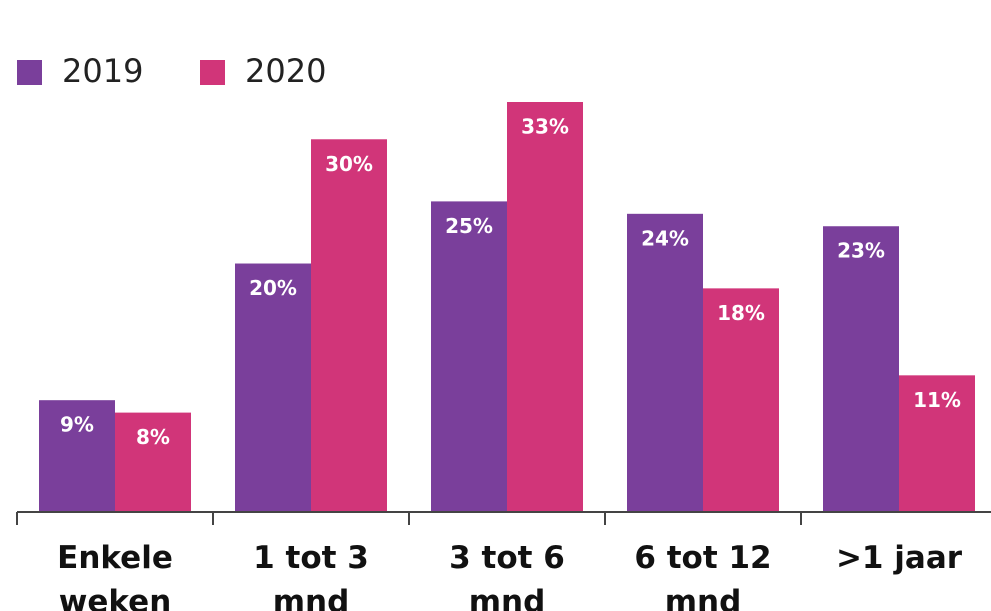  I want to click on value-label: 9%, so click(77, 425).